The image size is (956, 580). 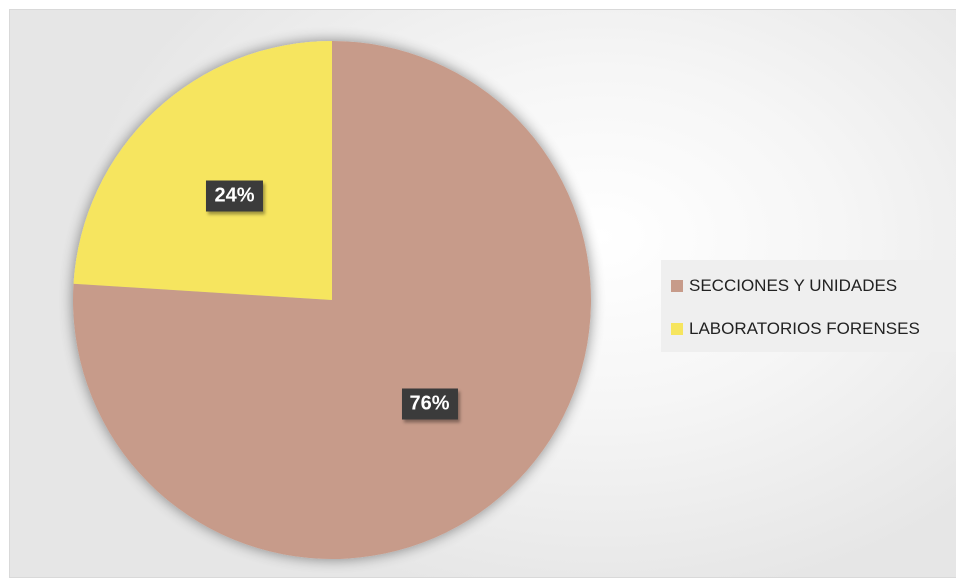 I want to click on legend-item-secciones: SECCIONES Y UNIDADES, so click(x=813, y=286).